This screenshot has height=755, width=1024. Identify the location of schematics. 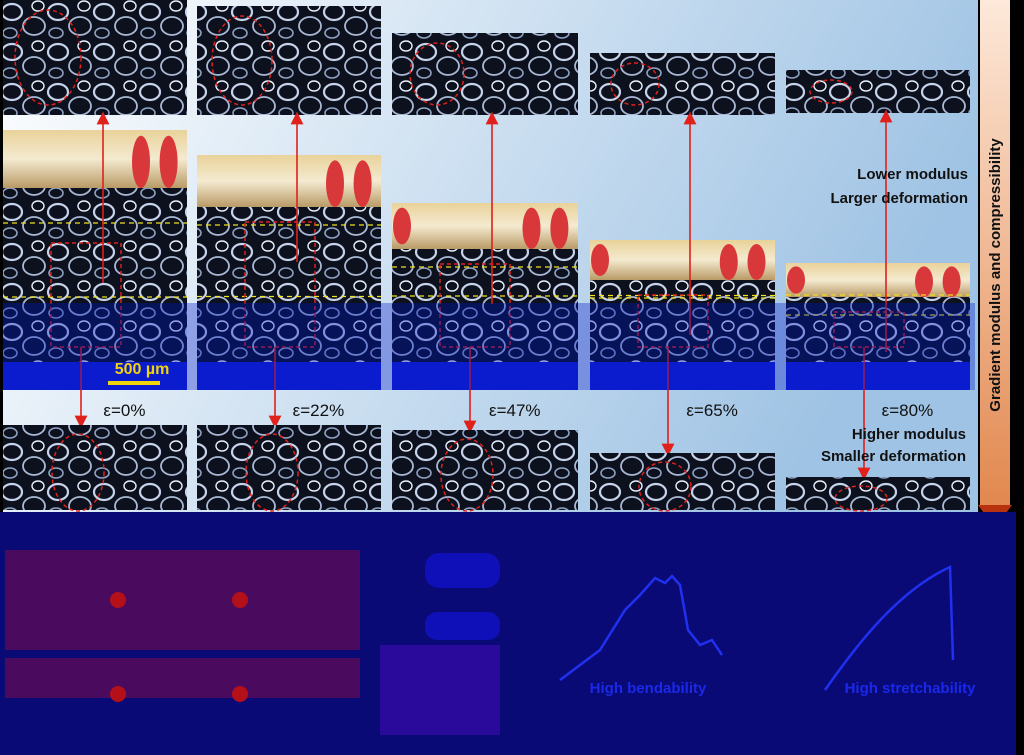
(252, 642).